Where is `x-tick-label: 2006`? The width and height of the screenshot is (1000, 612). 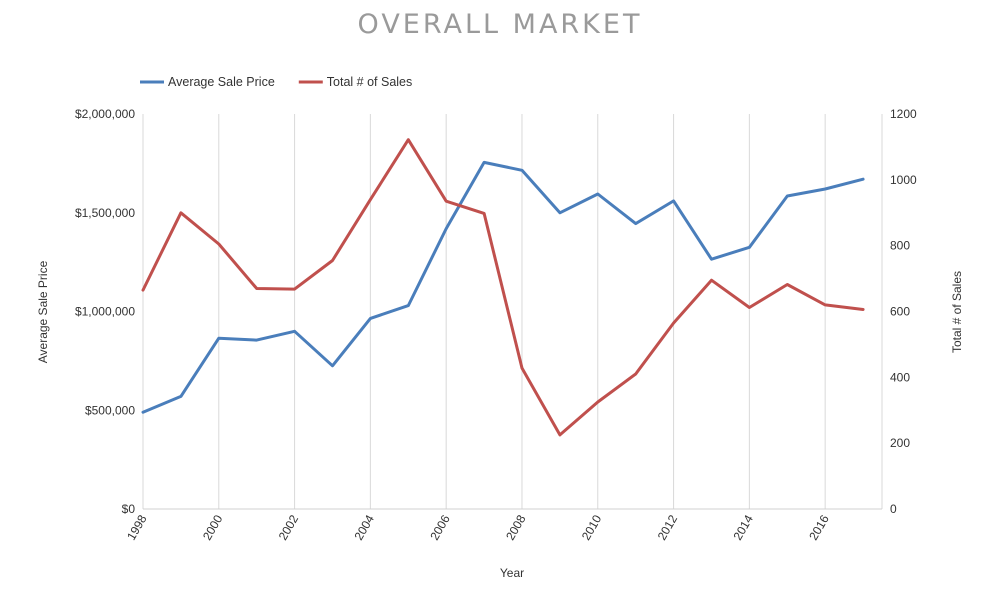 x-tick-label: 2006 is located at coordinates (440, 527).